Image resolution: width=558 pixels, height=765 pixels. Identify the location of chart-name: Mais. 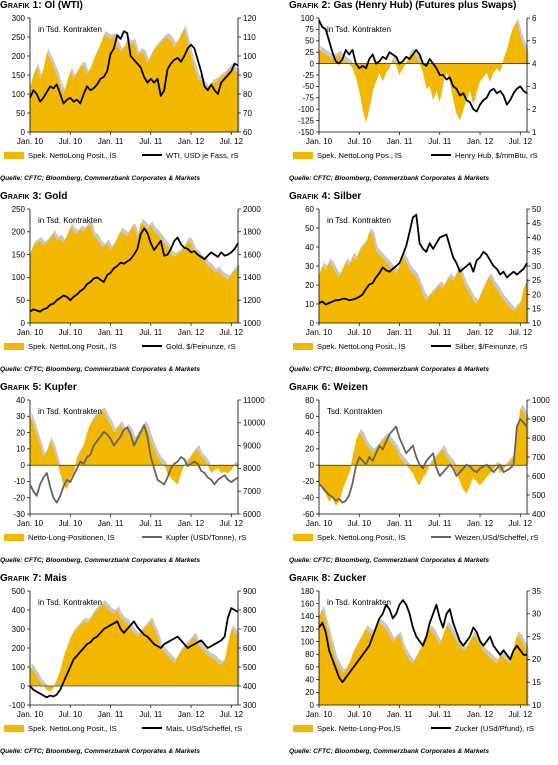
(55, 578).